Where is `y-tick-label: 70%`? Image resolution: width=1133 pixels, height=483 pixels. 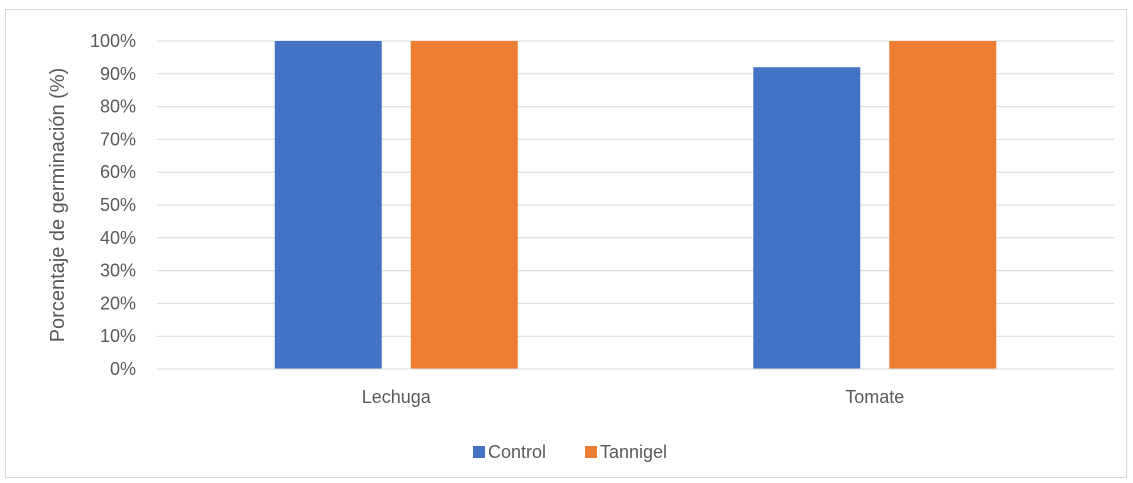
y-tick-label: 70% is located at coordinates (118, 139).